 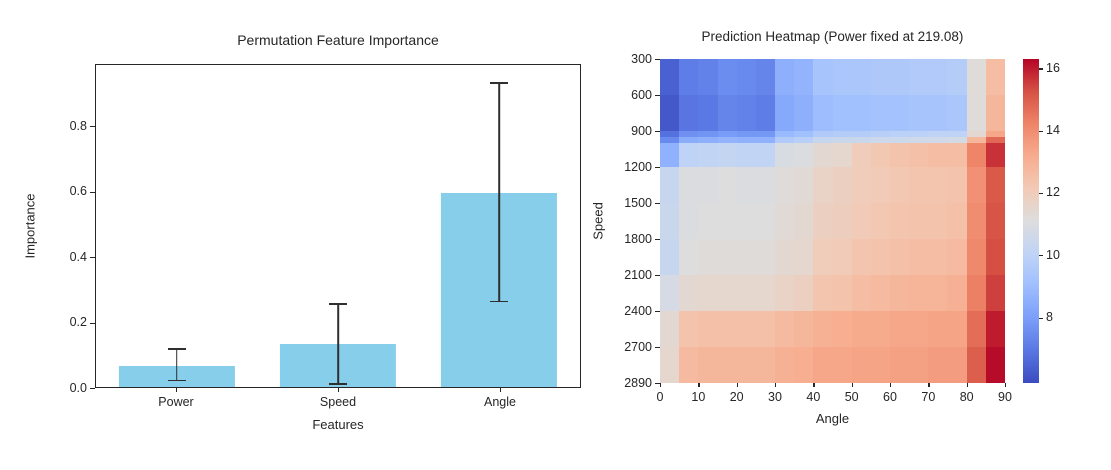 I want to click on y-tick-label: 2890, so click(x=638, y=382).